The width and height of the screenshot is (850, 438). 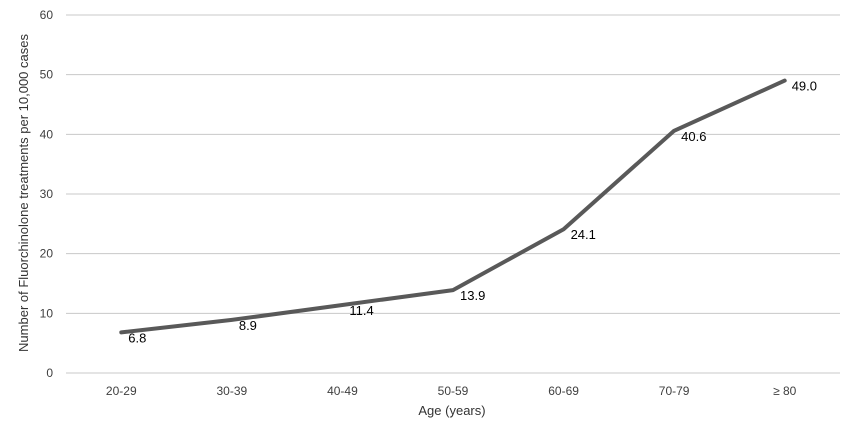 What do you see at coordinates (248, 325) in the screenshot?
I see `data-label: 8.9` at bounding box center [248, 325].